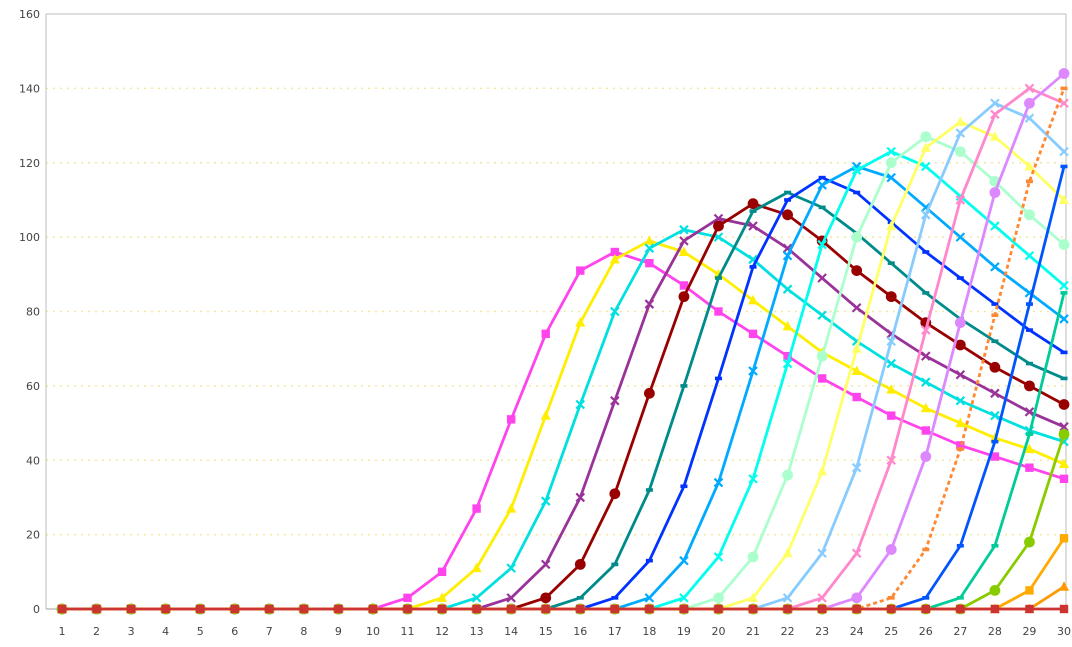  Describe the element at coordinates (29, 237) in the screenshot. I see `y-tick-label: 100` at that location.